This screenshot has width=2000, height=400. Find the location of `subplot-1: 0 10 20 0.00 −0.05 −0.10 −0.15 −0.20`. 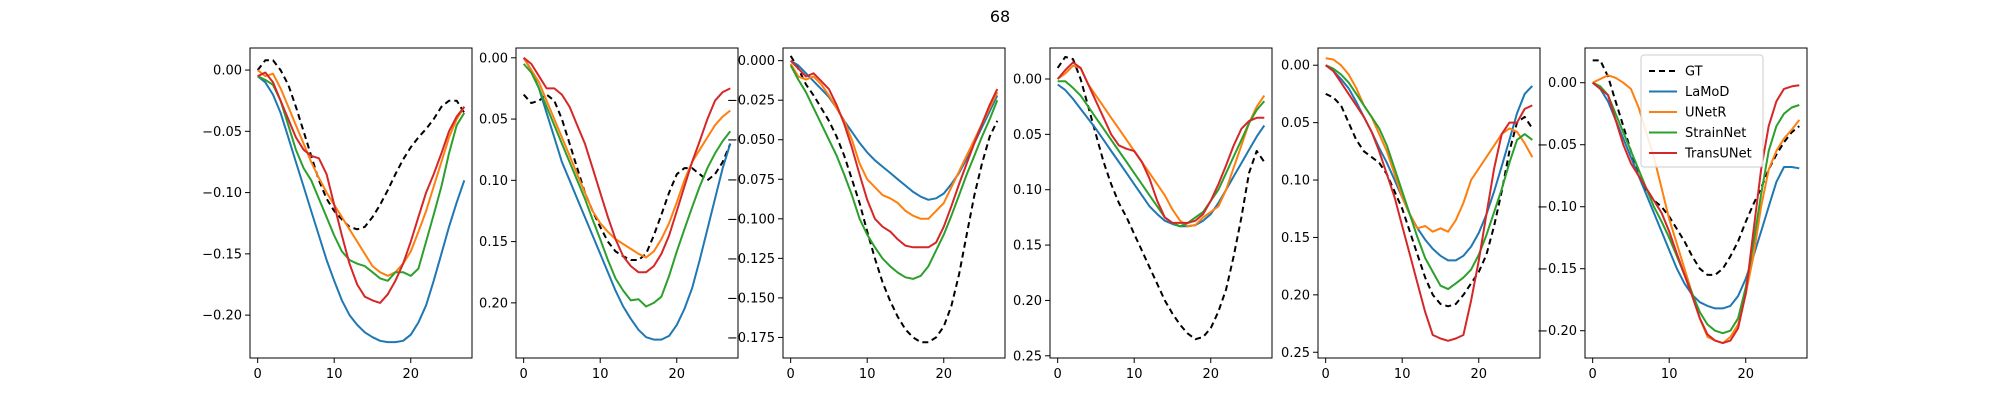

subplot-1: 0 10 20 0.00 −0.05 −0.10 −0.15 −0.20 is located at coordinates (337, 214).